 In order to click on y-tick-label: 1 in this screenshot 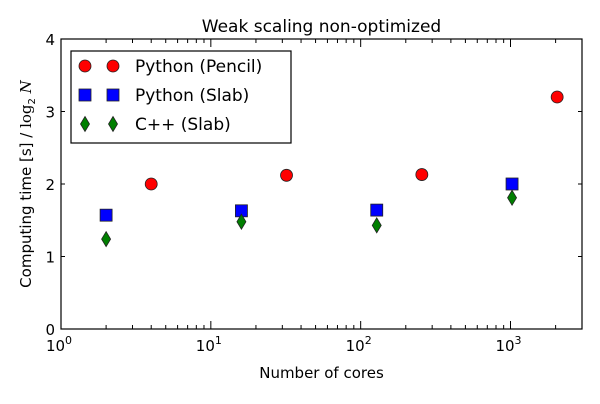, I will do `click(50, 258)`.